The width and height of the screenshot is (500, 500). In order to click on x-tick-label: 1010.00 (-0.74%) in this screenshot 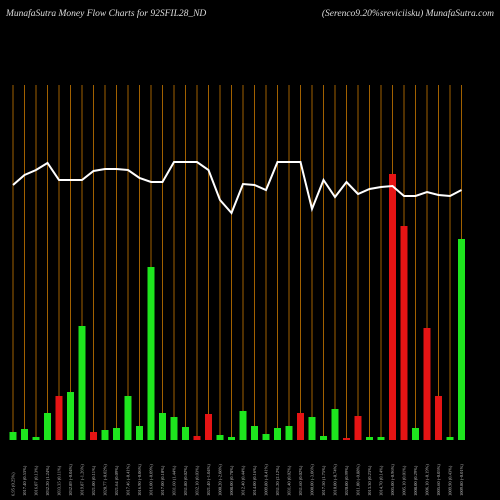, I will do `click(335, 480)`.